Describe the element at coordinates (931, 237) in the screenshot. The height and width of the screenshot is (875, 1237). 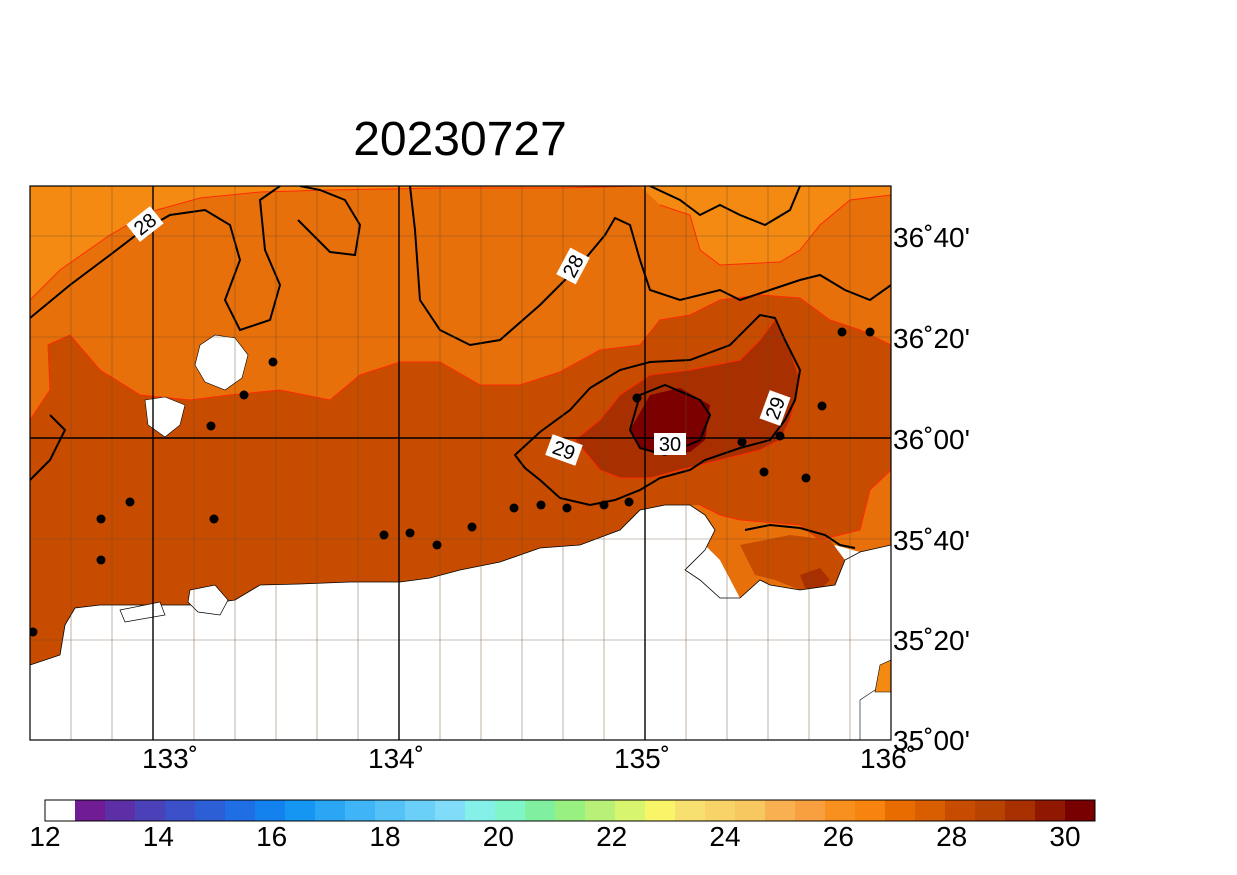
I see `lat-label: 36˚40'` at that location.